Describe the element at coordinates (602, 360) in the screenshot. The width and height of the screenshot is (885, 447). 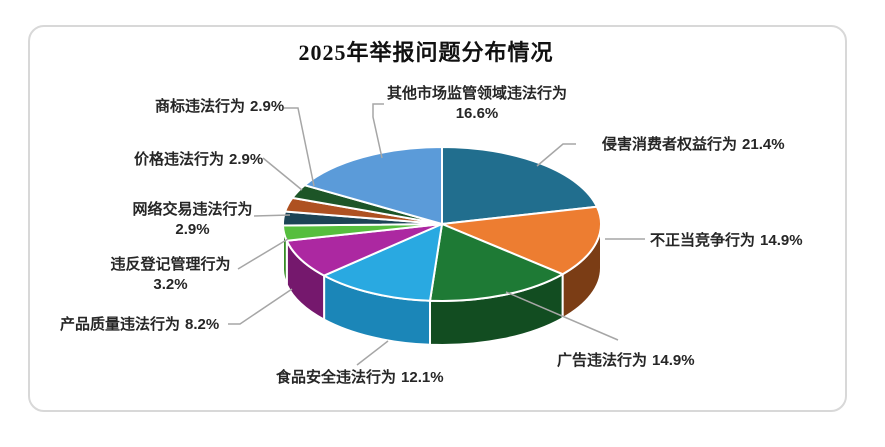
I see `slice-label-text: 广告违法行为` at that location.